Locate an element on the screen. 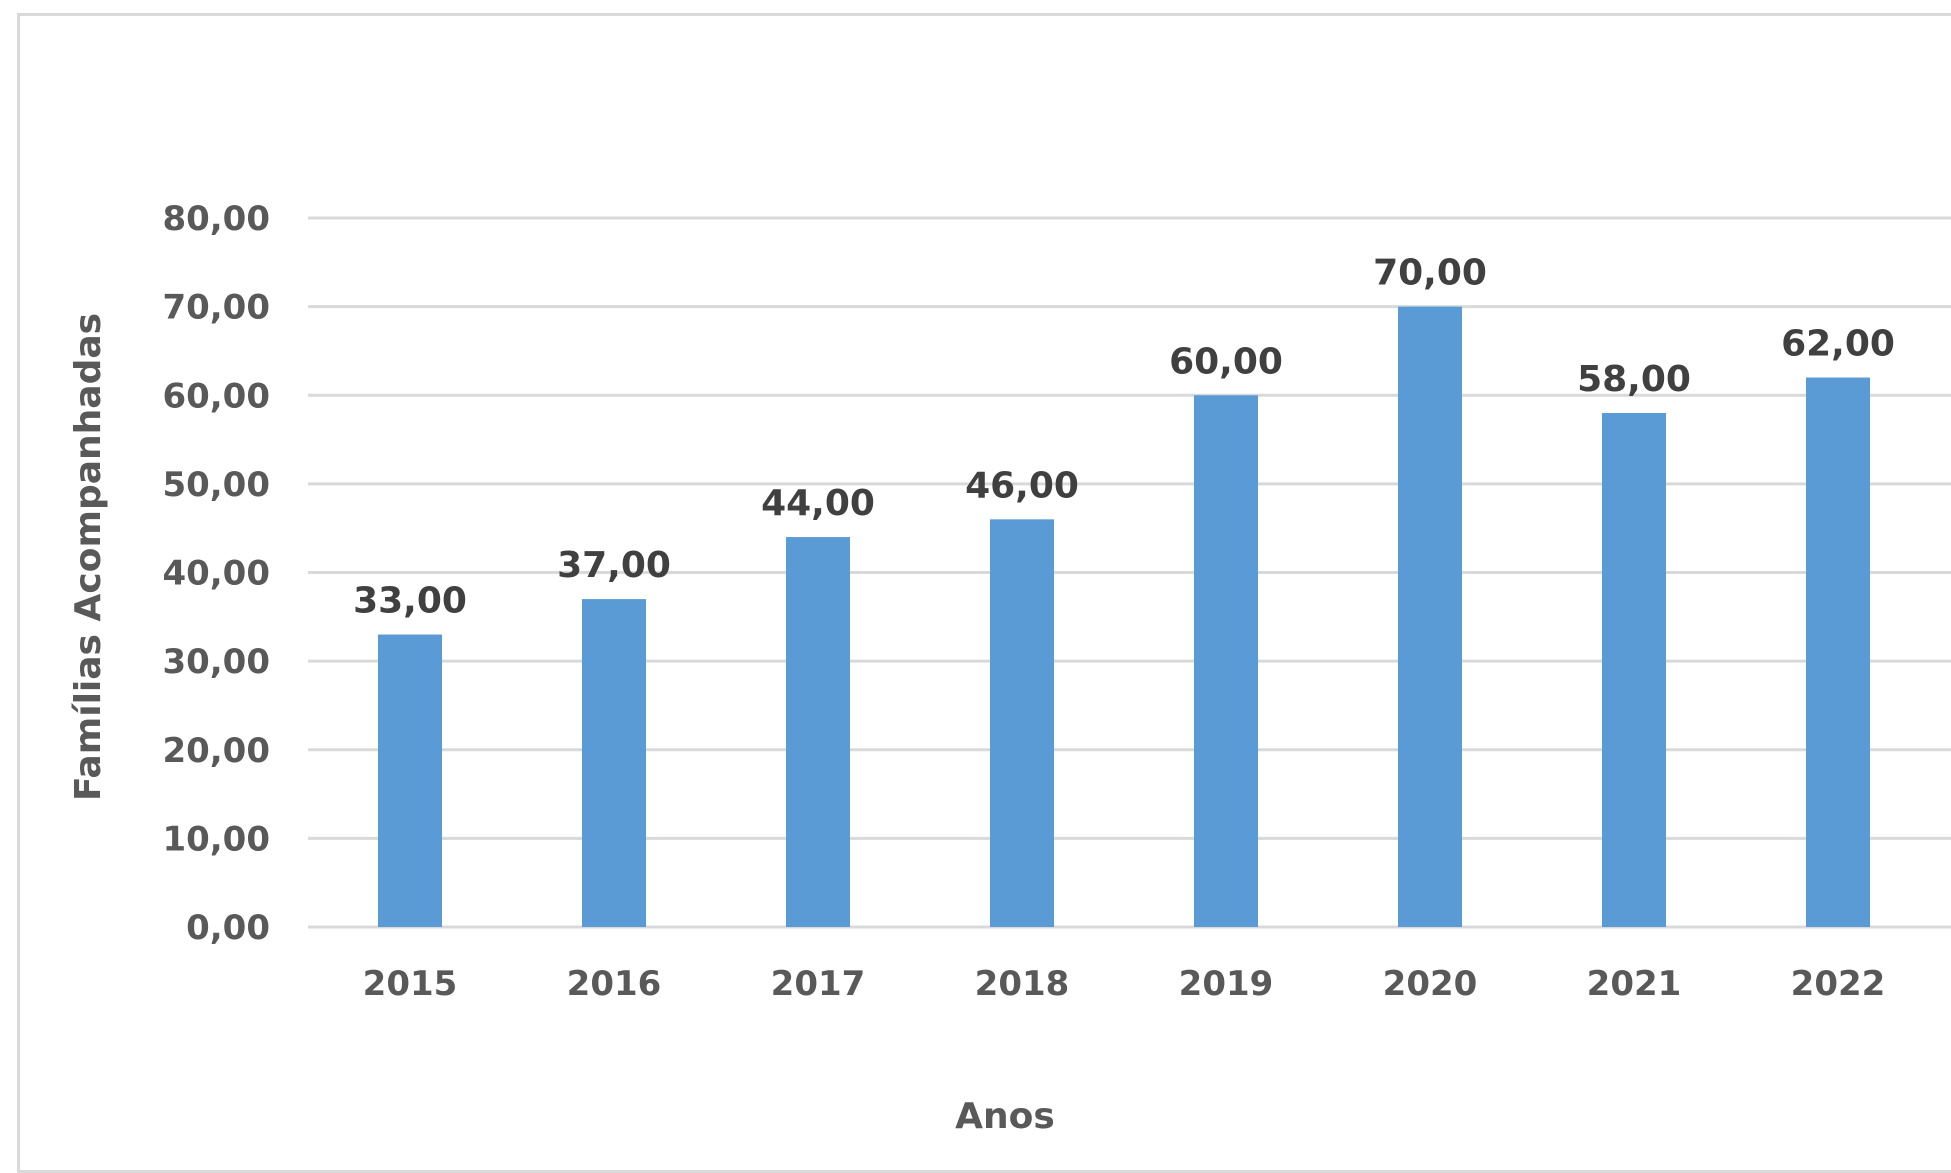 The width and height of the screenshot is (1951, 1173). data-label: 37,00 is located at coordinates (614, 565).